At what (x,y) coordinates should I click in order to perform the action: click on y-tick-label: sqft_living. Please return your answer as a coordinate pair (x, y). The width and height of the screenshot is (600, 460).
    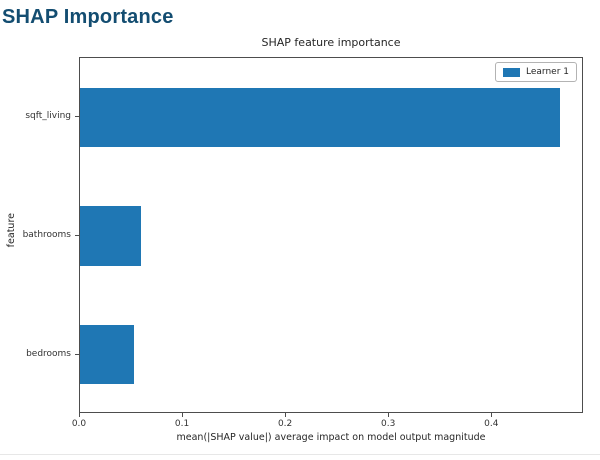
    Looking at the image, I should click on (48, 116).